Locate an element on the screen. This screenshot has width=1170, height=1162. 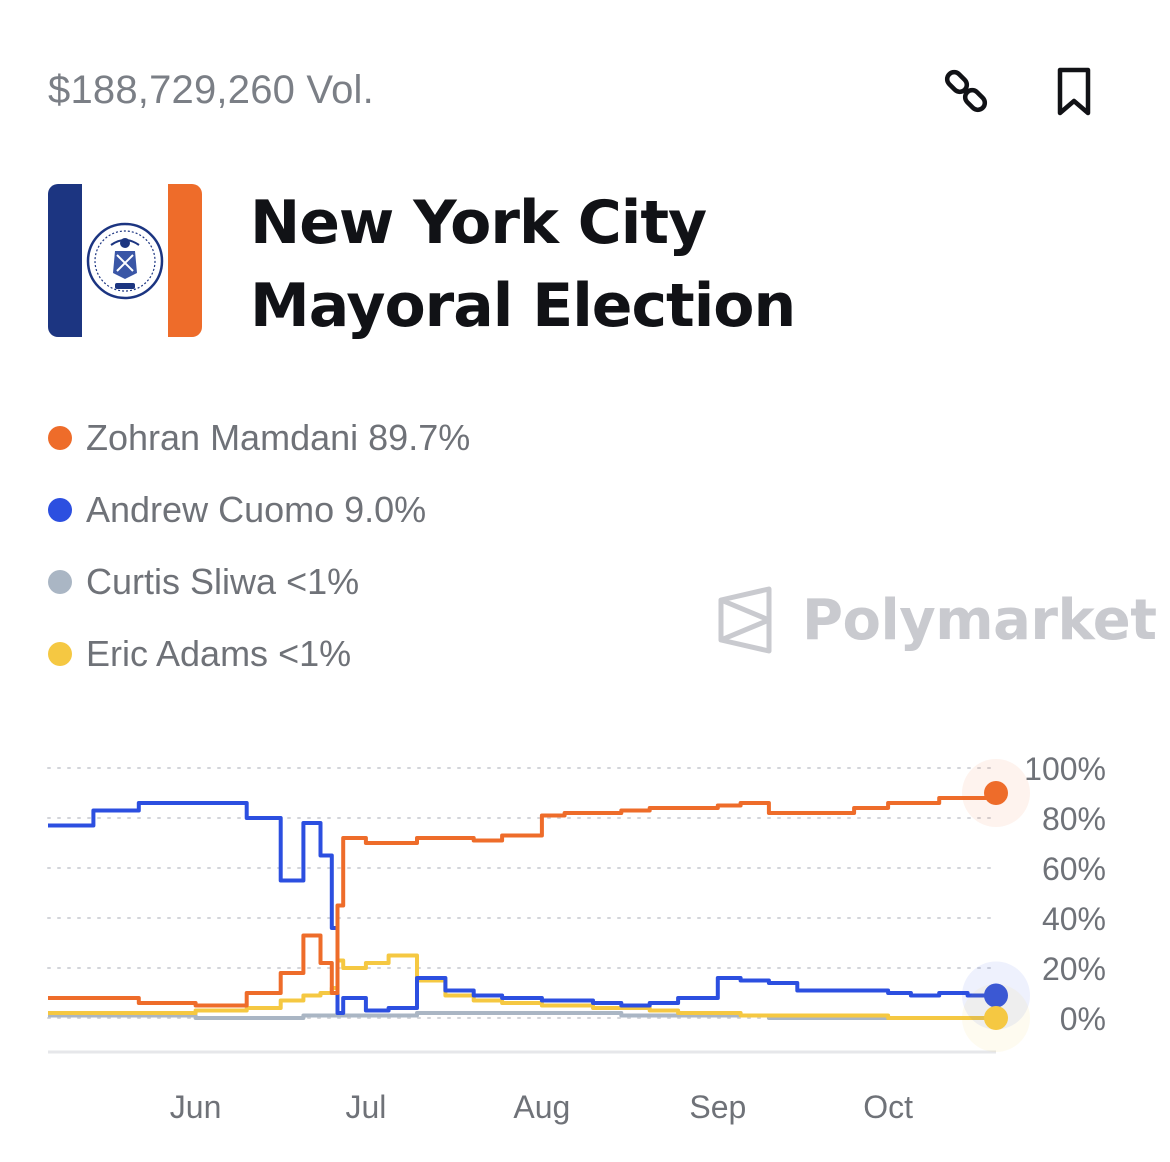
polymarket-watermark: Polymarket is located at coordinates (936, 620).